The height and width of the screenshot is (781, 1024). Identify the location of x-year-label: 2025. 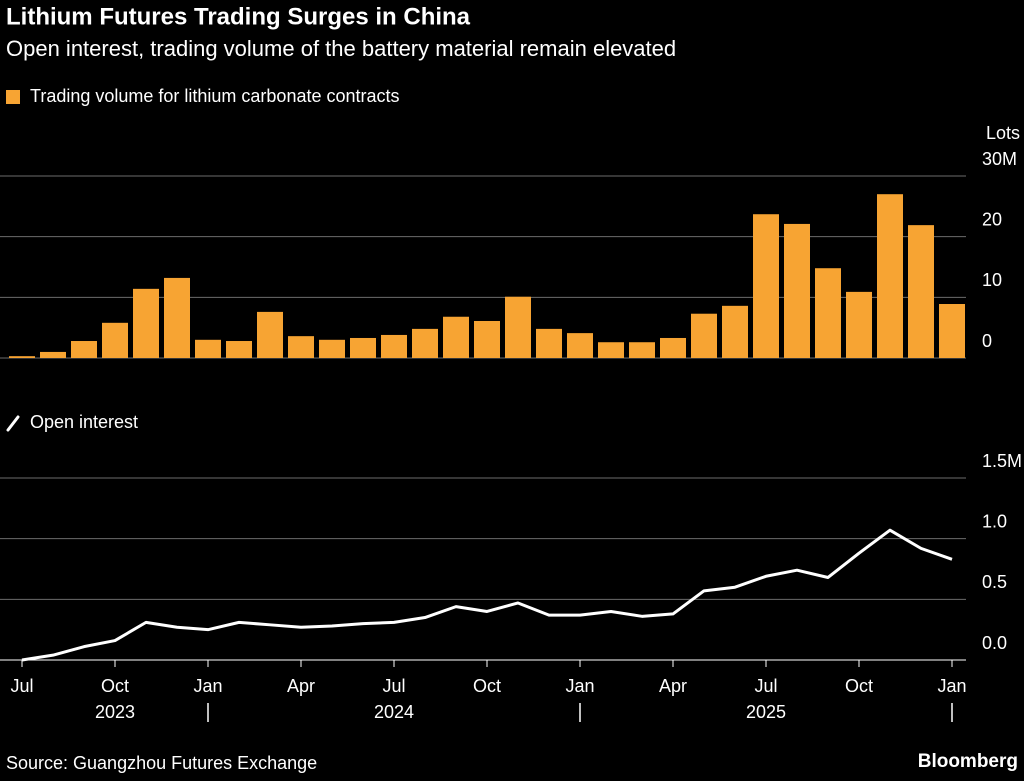
(766, 712).